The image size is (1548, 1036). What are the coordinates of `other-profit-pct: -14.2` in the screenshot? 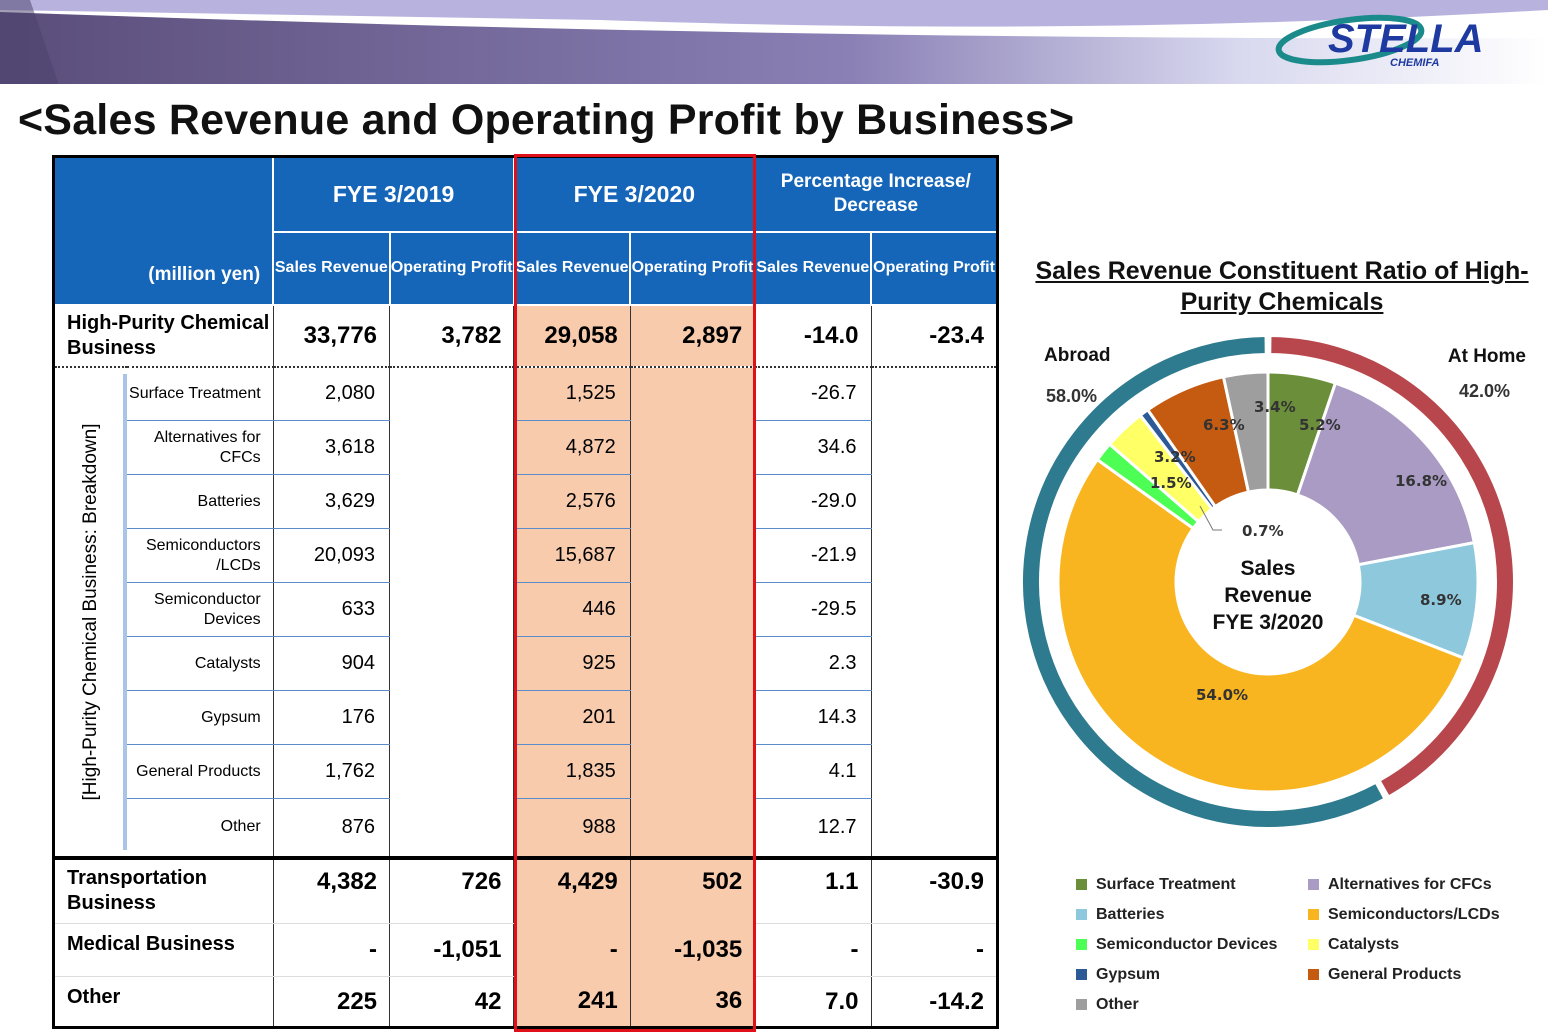 It's located at (956, 1001).